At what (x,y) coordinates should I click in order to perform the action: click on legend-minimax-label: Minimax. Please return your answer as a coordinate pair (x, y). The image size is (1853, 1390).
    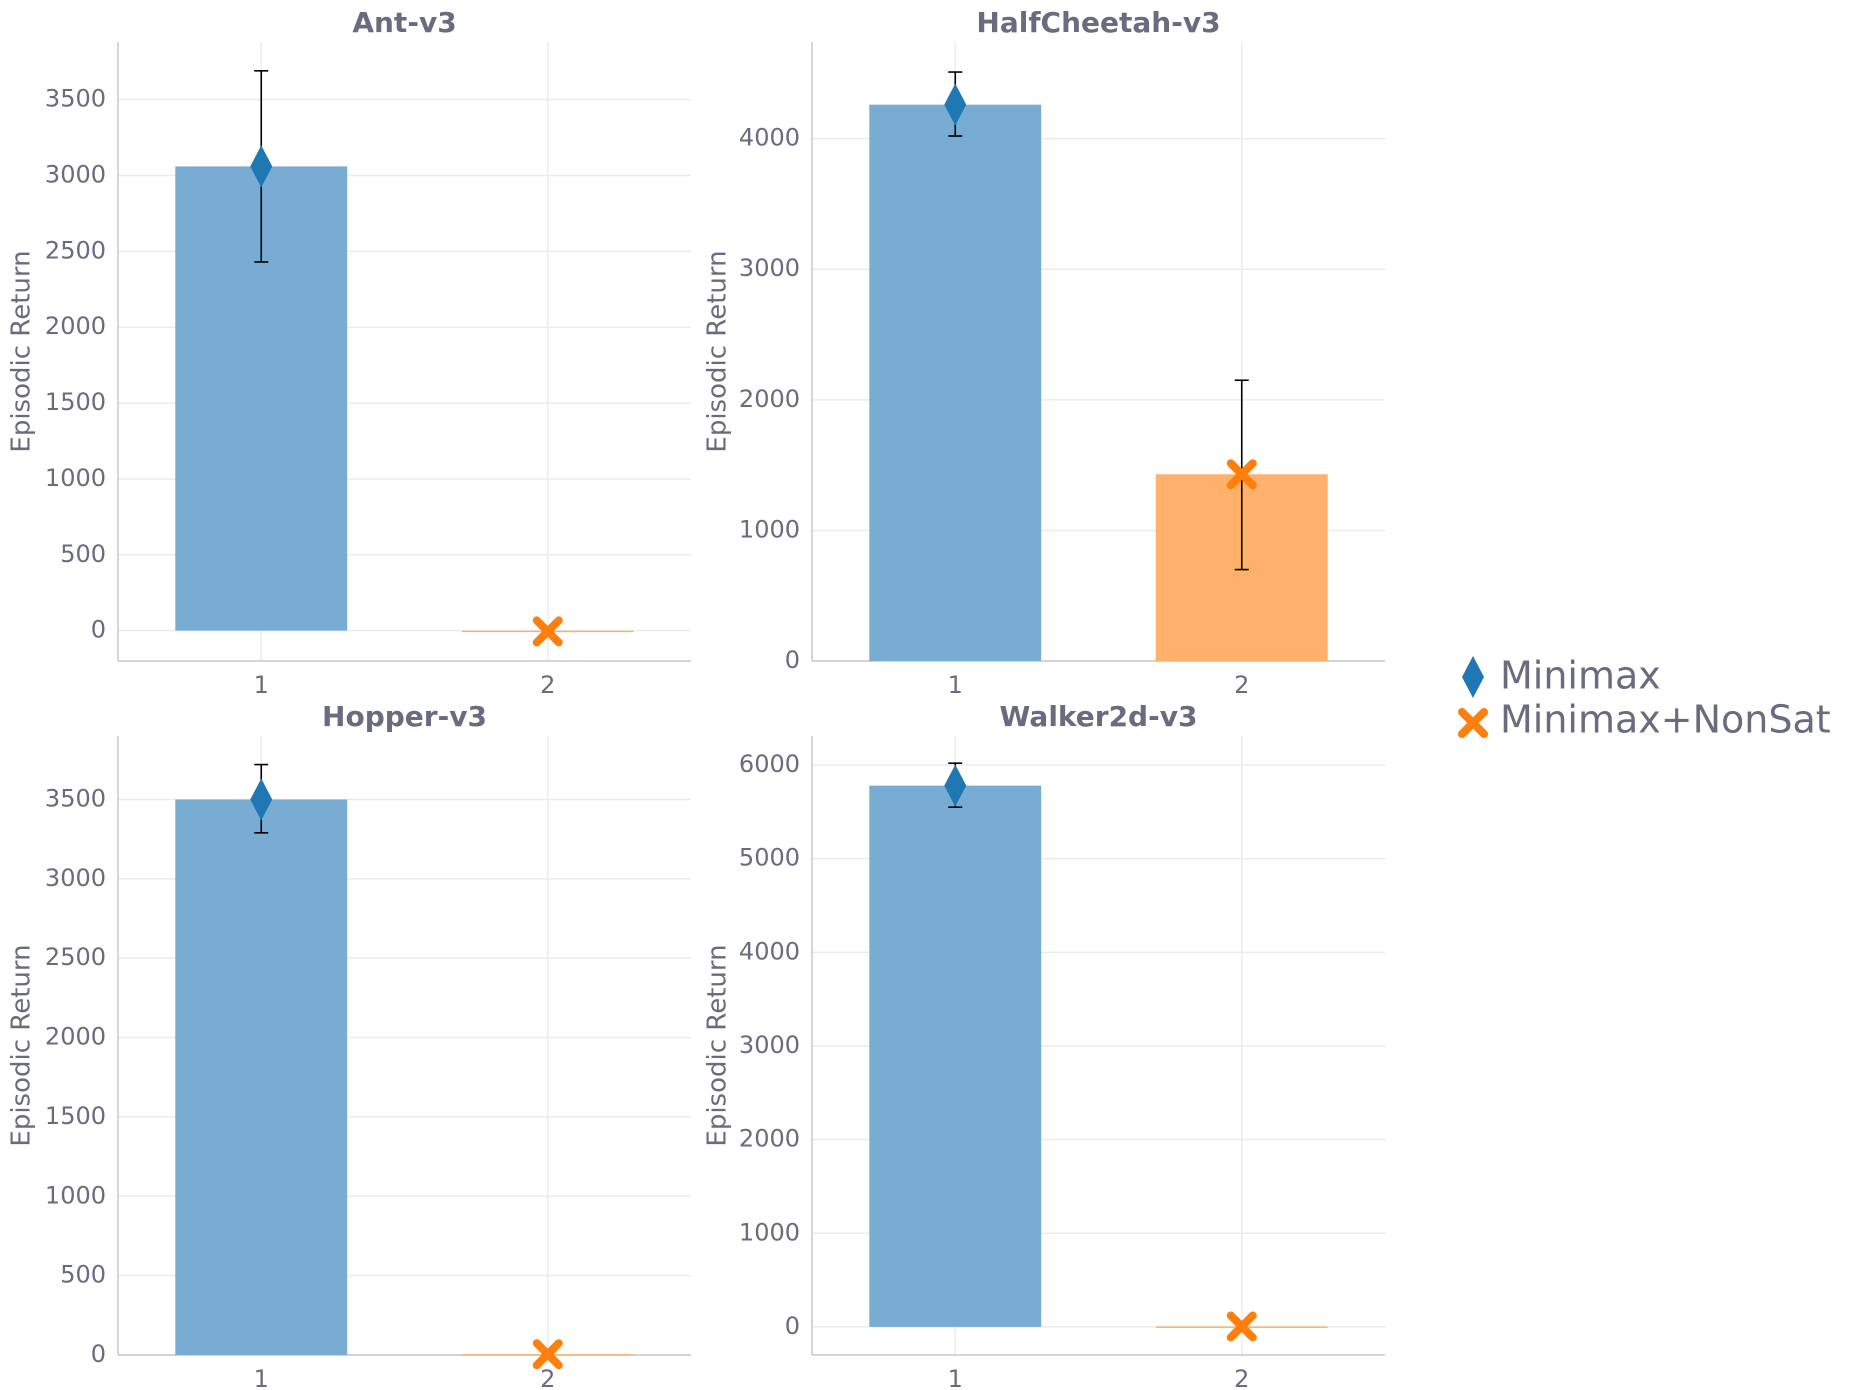
    Looking at the image, I should click on (1580, 676).